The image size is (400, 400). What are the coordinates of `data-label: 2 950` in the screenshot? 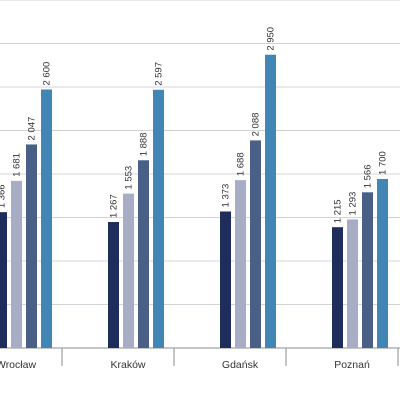 It's located at (271, 39).